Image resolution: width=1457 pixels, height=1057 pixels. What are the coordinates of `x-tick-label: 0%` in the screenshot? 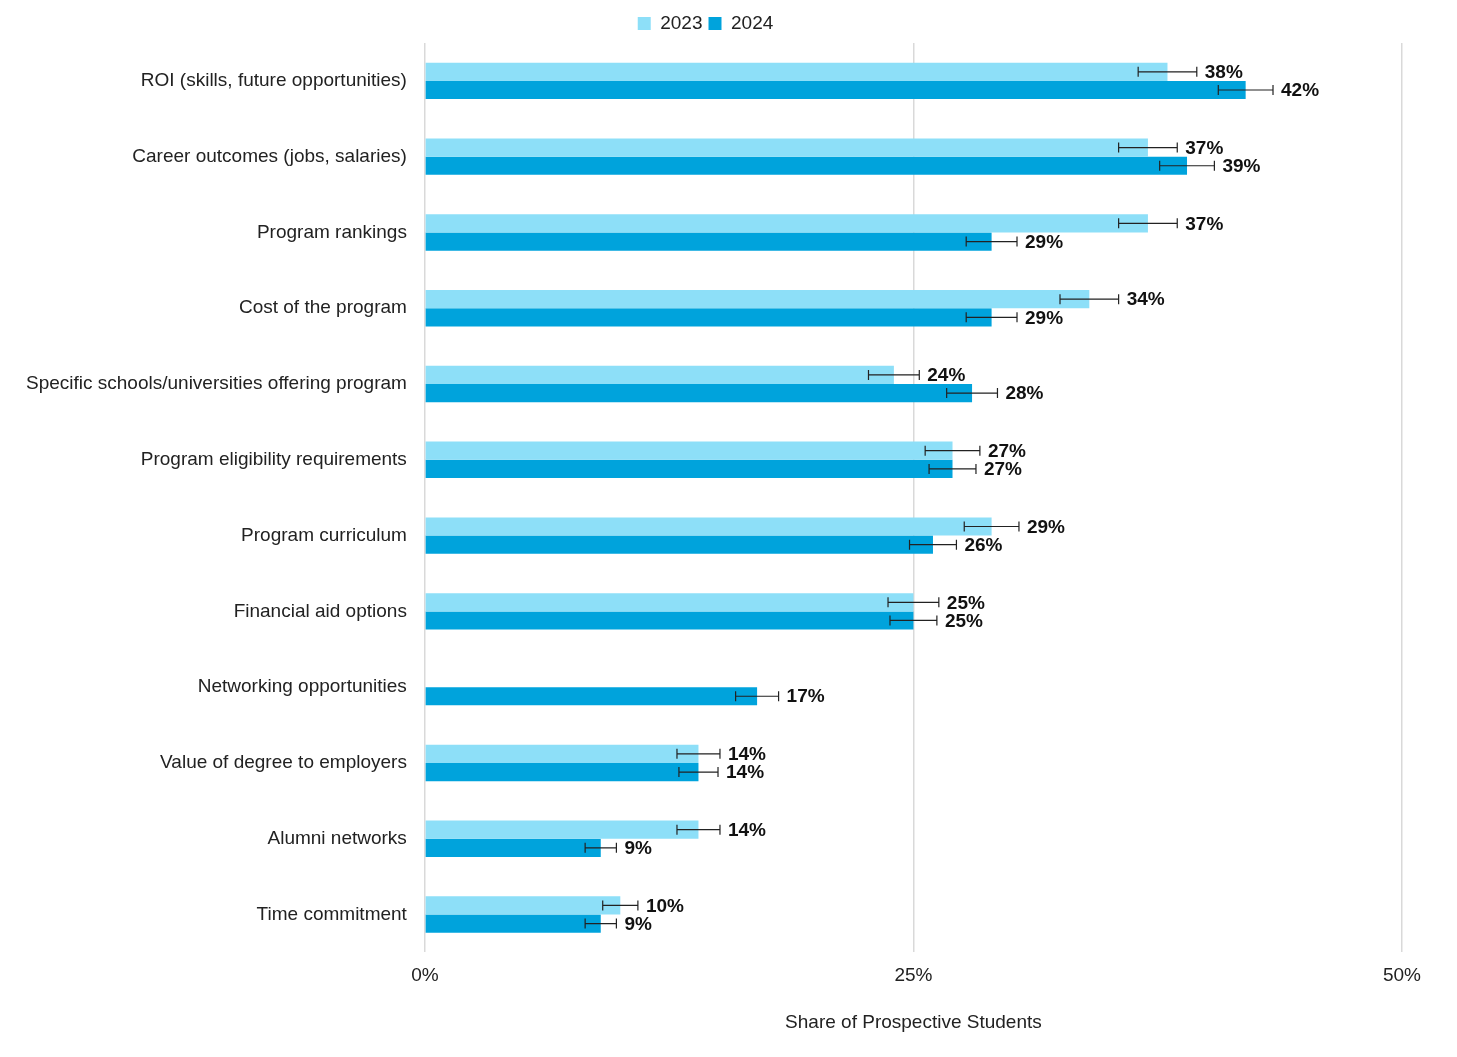 It's located at (425, 975).